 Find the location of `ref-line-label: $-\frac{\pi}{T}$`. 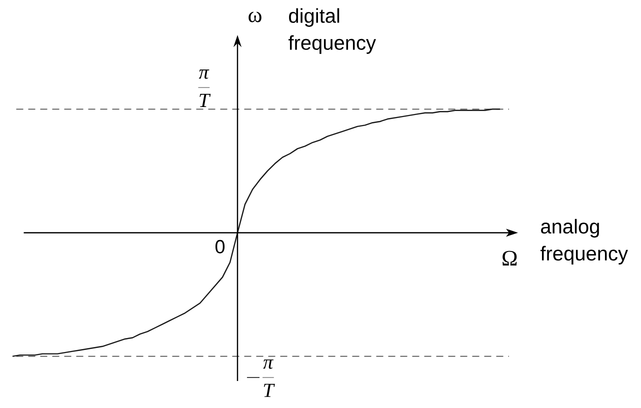

ref-line-label: $-\frac{\pi}{T}$ is located at coordinates (260, 378).